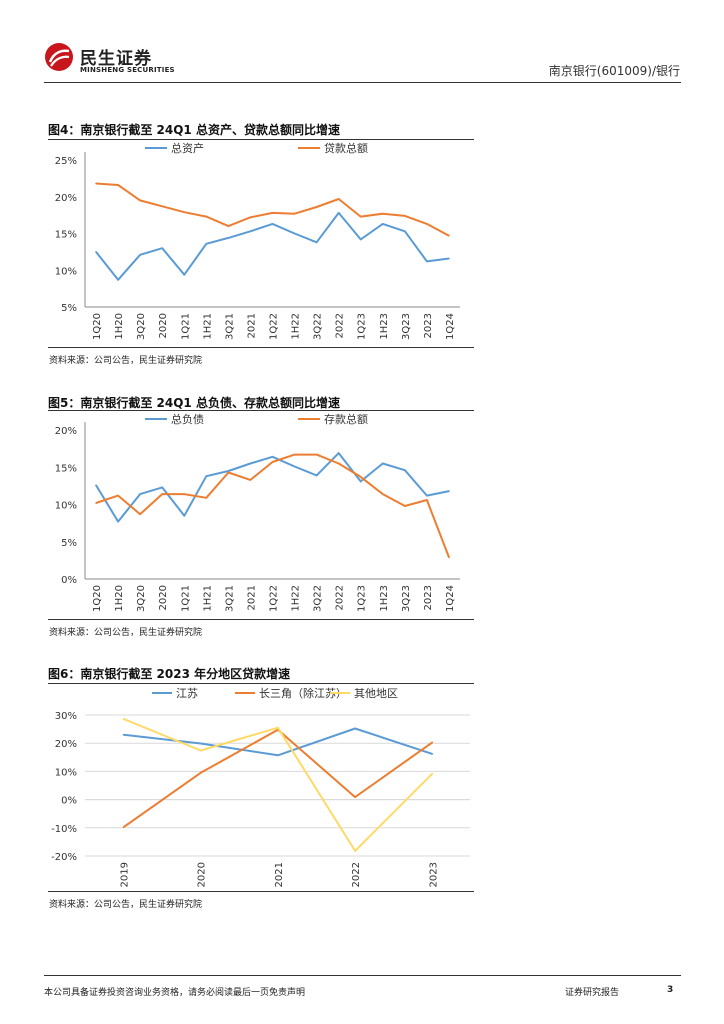 Image resolution: width=724 pixels, height=1024 pixels. I want to click on fig5-x-tick-label: 1H22, so click(296, 598).